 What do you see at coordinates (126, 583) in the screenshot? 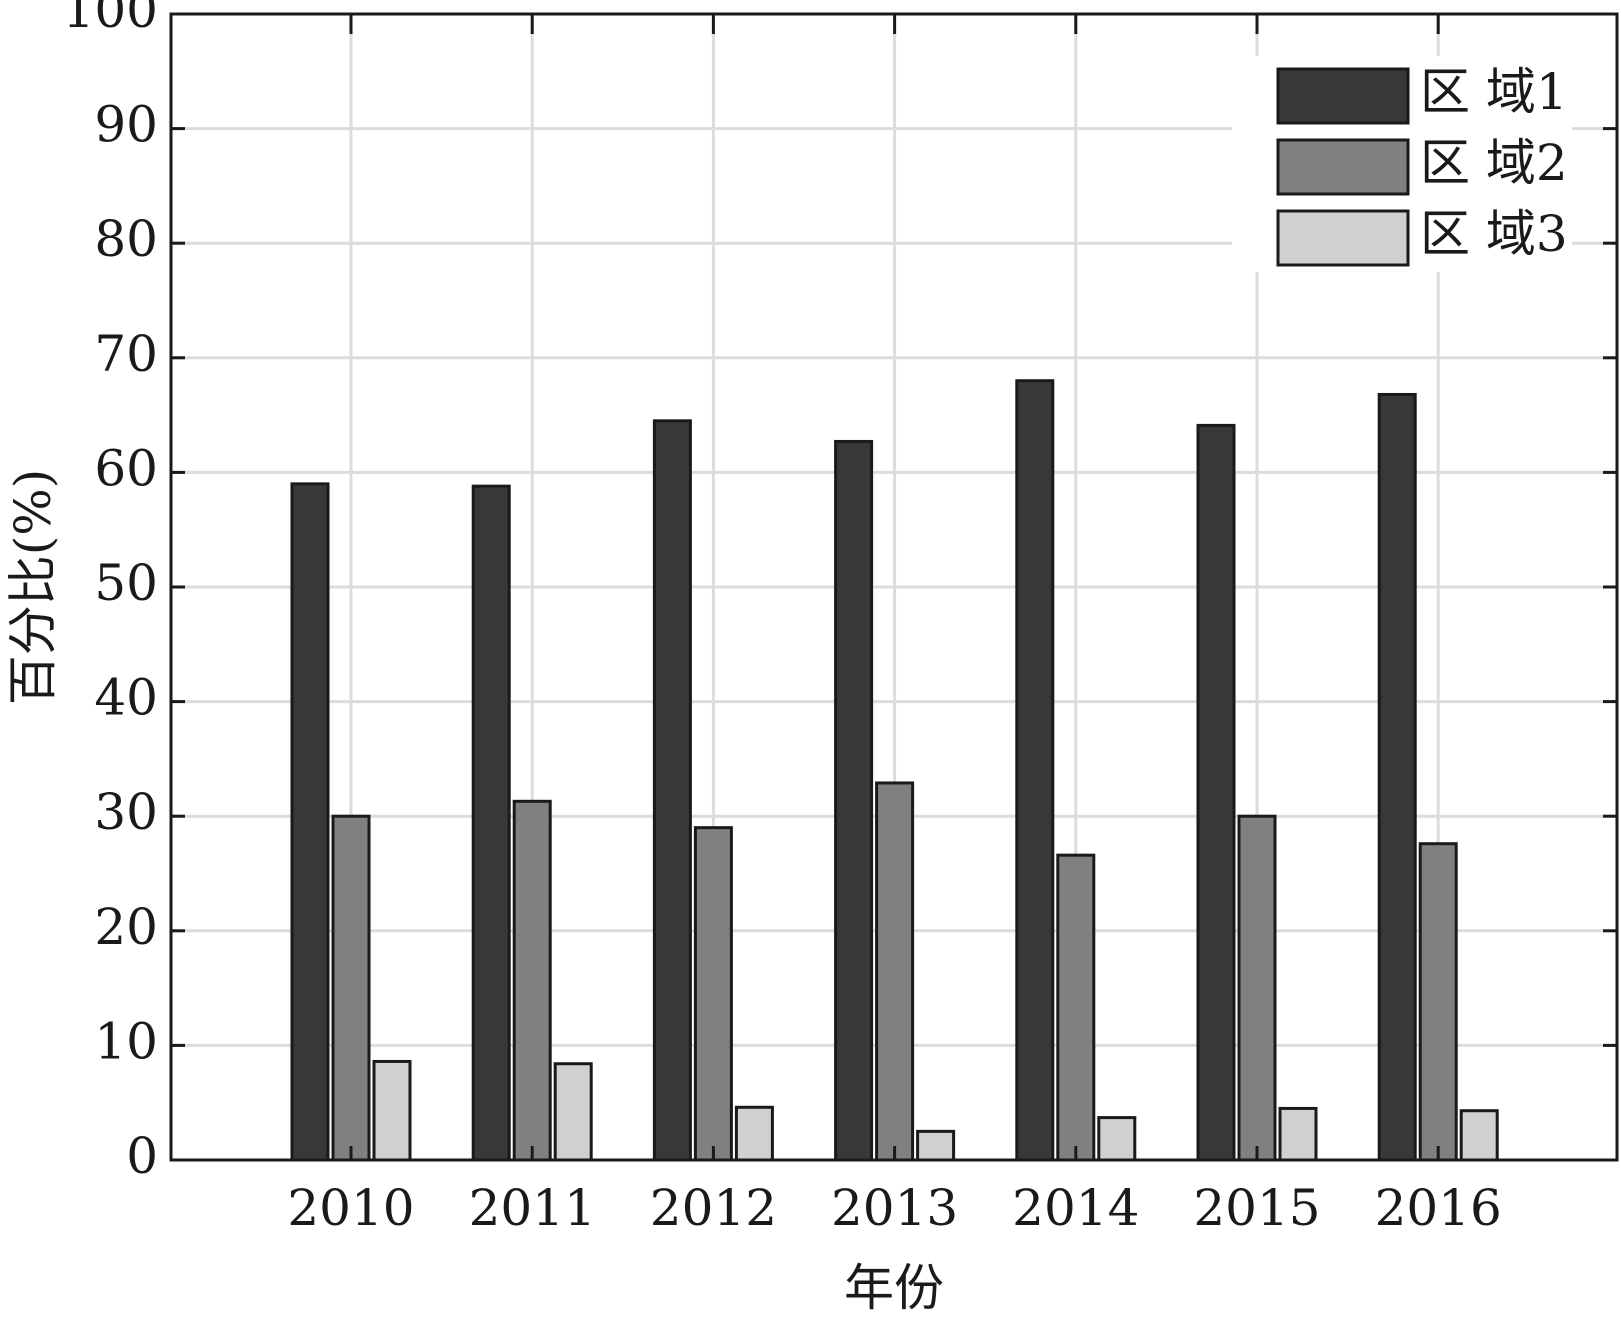
I see `y-tick-label: 50` at bounding box center [126, 583].